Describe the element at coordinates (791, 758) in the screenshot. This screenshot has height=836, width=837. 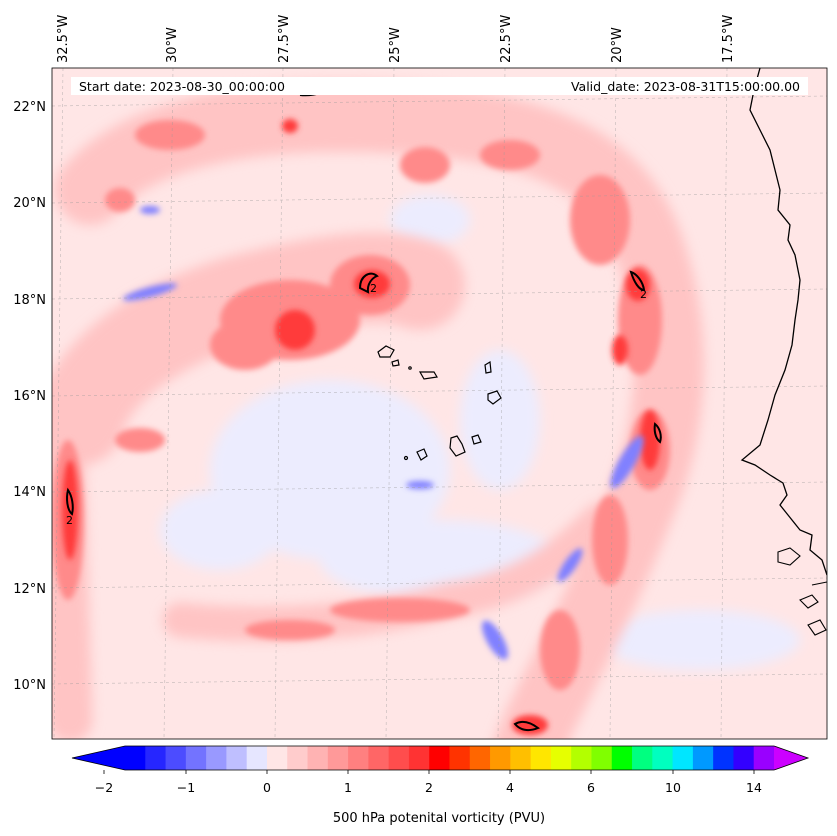
I see `colorbar-extend-max` at that location.